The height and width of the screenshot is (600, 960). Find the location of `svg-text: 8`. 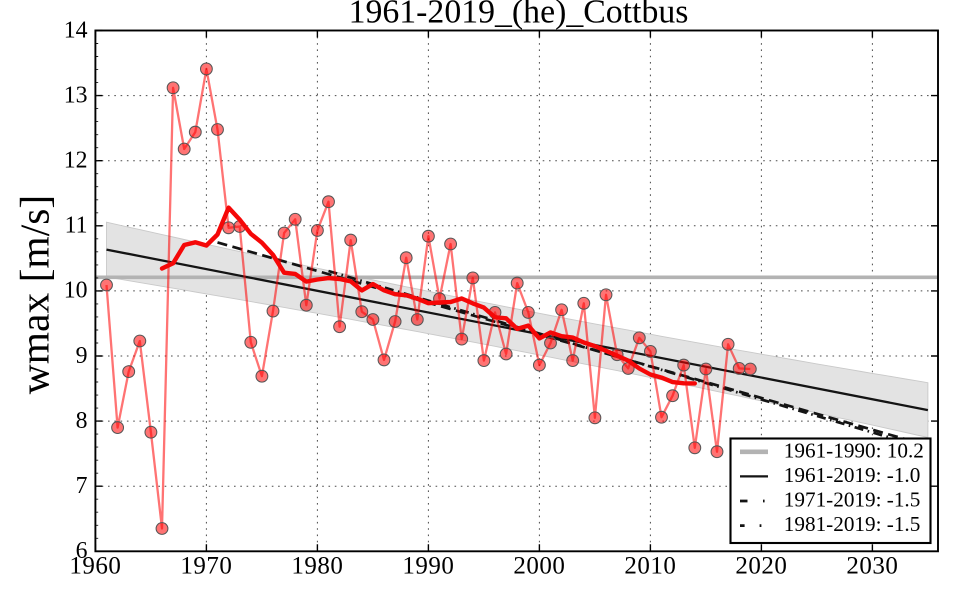

svg-text: 8 is located at coordinates (82, 421).